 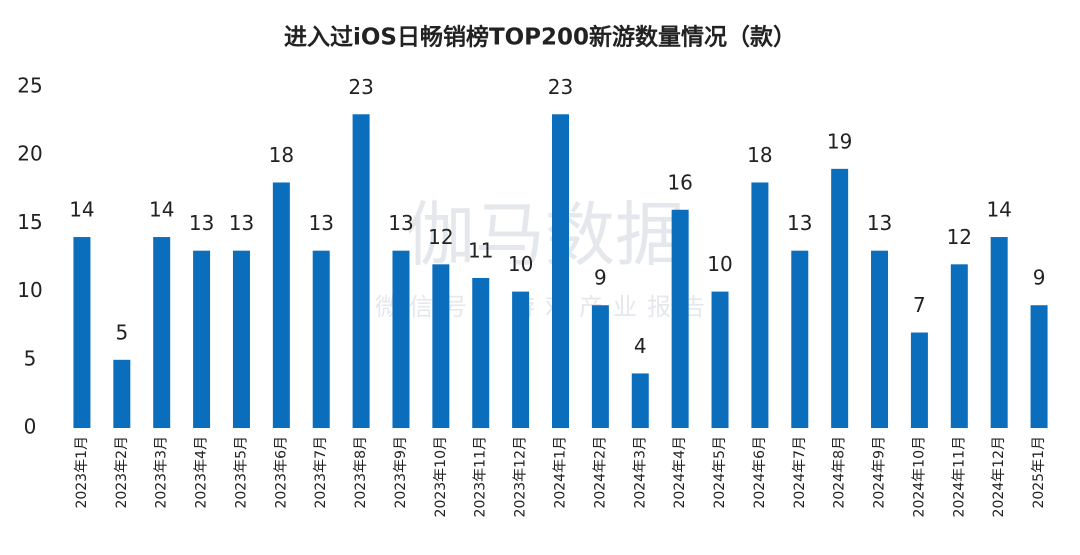 I want to click on x-tick-label: 2023年9月, so click(x=401, y=472).